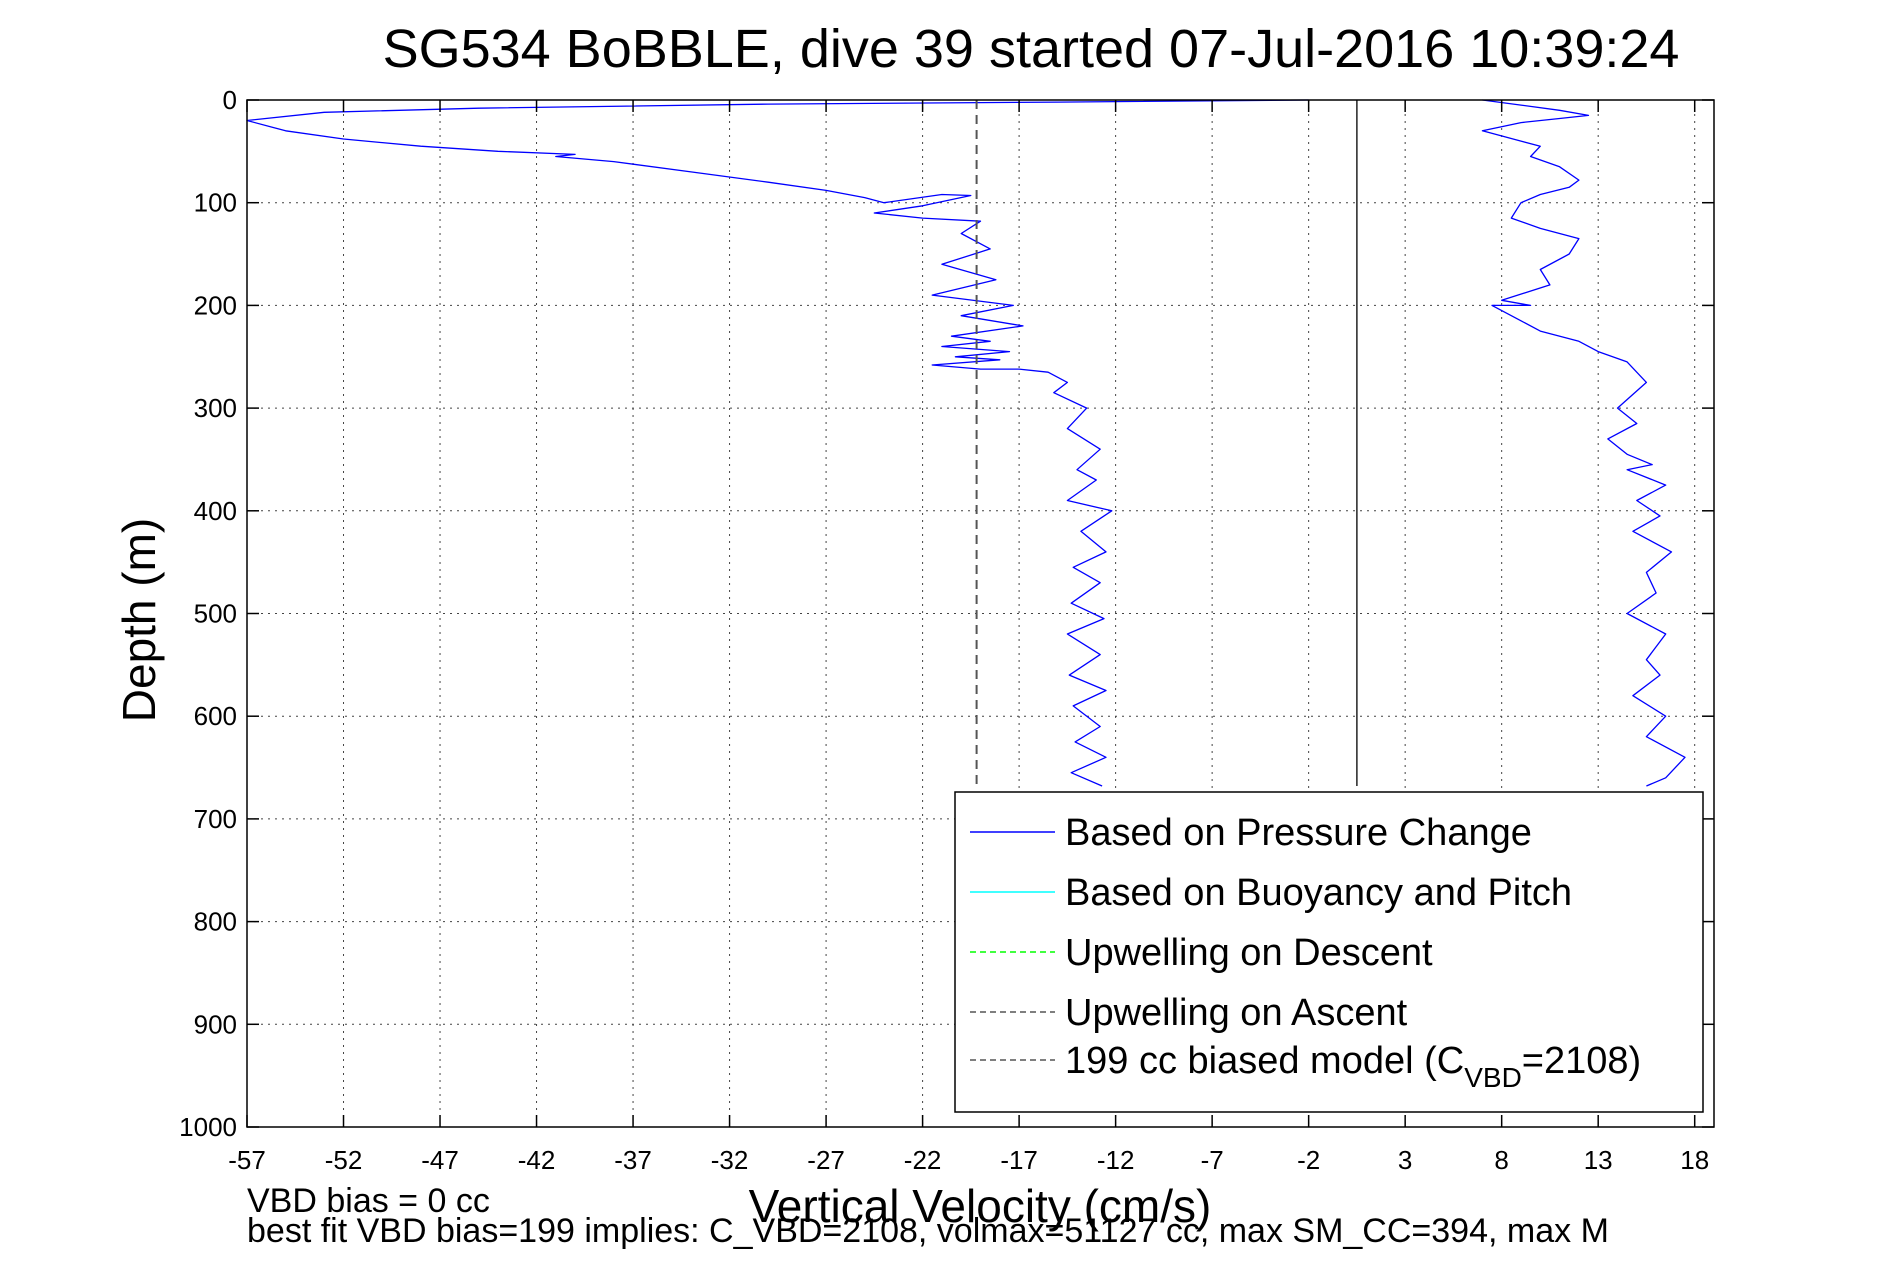 The image size is (1891, 1262). I want to click on legend-label-main: 199 cc biased model (C, so click(1264, 1061).